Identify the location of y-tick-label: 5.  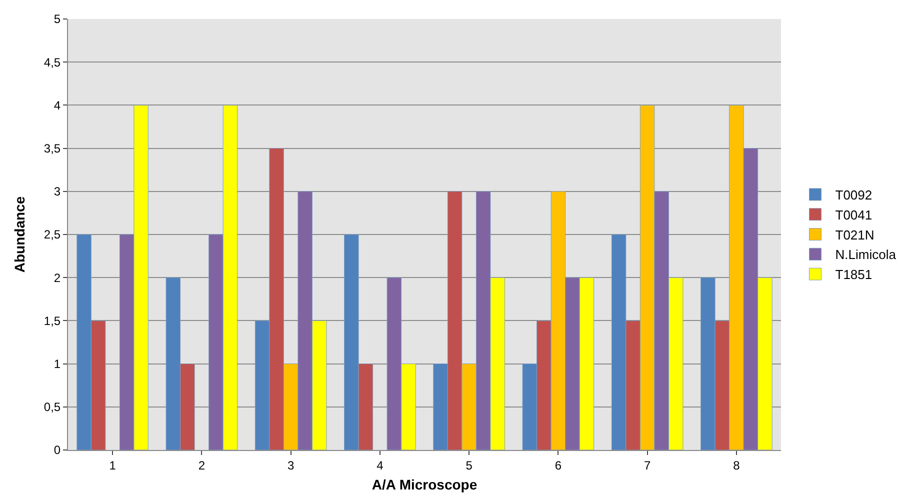
(57, 19).